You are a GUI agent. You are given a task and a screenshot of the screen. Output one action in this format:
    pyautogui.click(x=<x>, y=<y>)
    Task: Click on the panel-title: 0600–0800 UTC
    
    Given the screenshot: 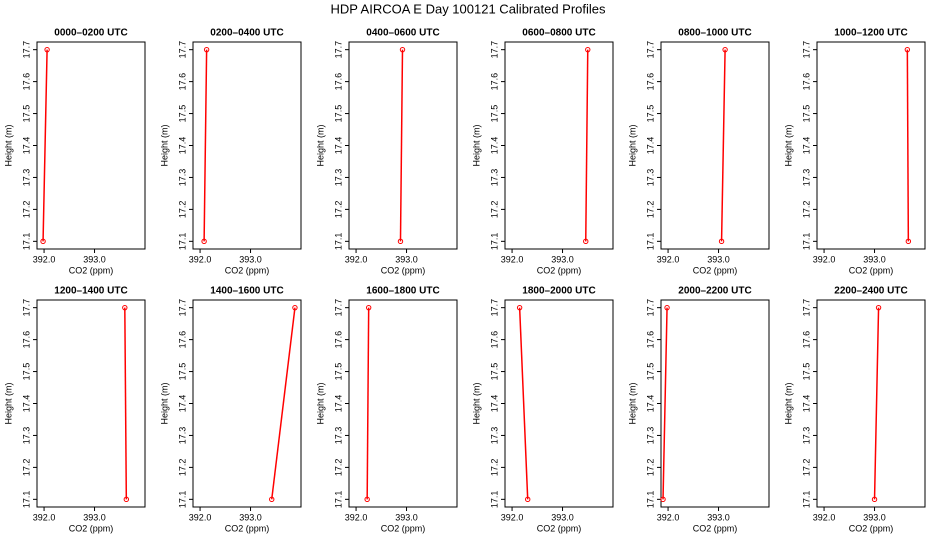 What is the action you would take?
    pyautogui.click(x=558, y=33)
    